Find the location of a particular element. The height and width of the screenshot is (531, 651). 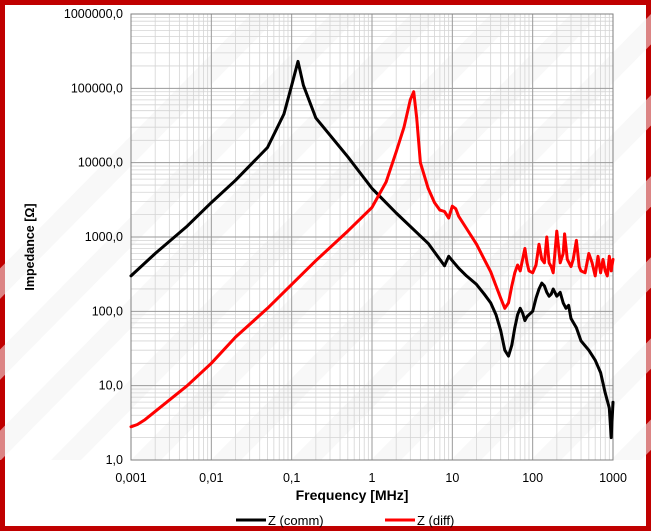

y-tick-label: 100000,0 is located at coordinates (97, 88).